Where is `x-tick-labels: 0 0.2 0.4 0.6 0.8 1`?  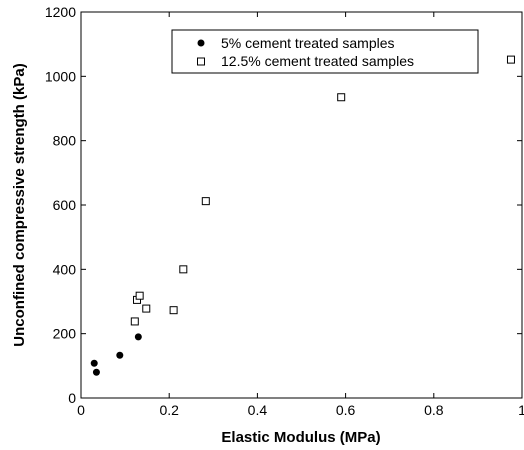
x-tick-labels: 0 0.2 0.4 0.6 0.8 1 is located at coordinates (300, 410).